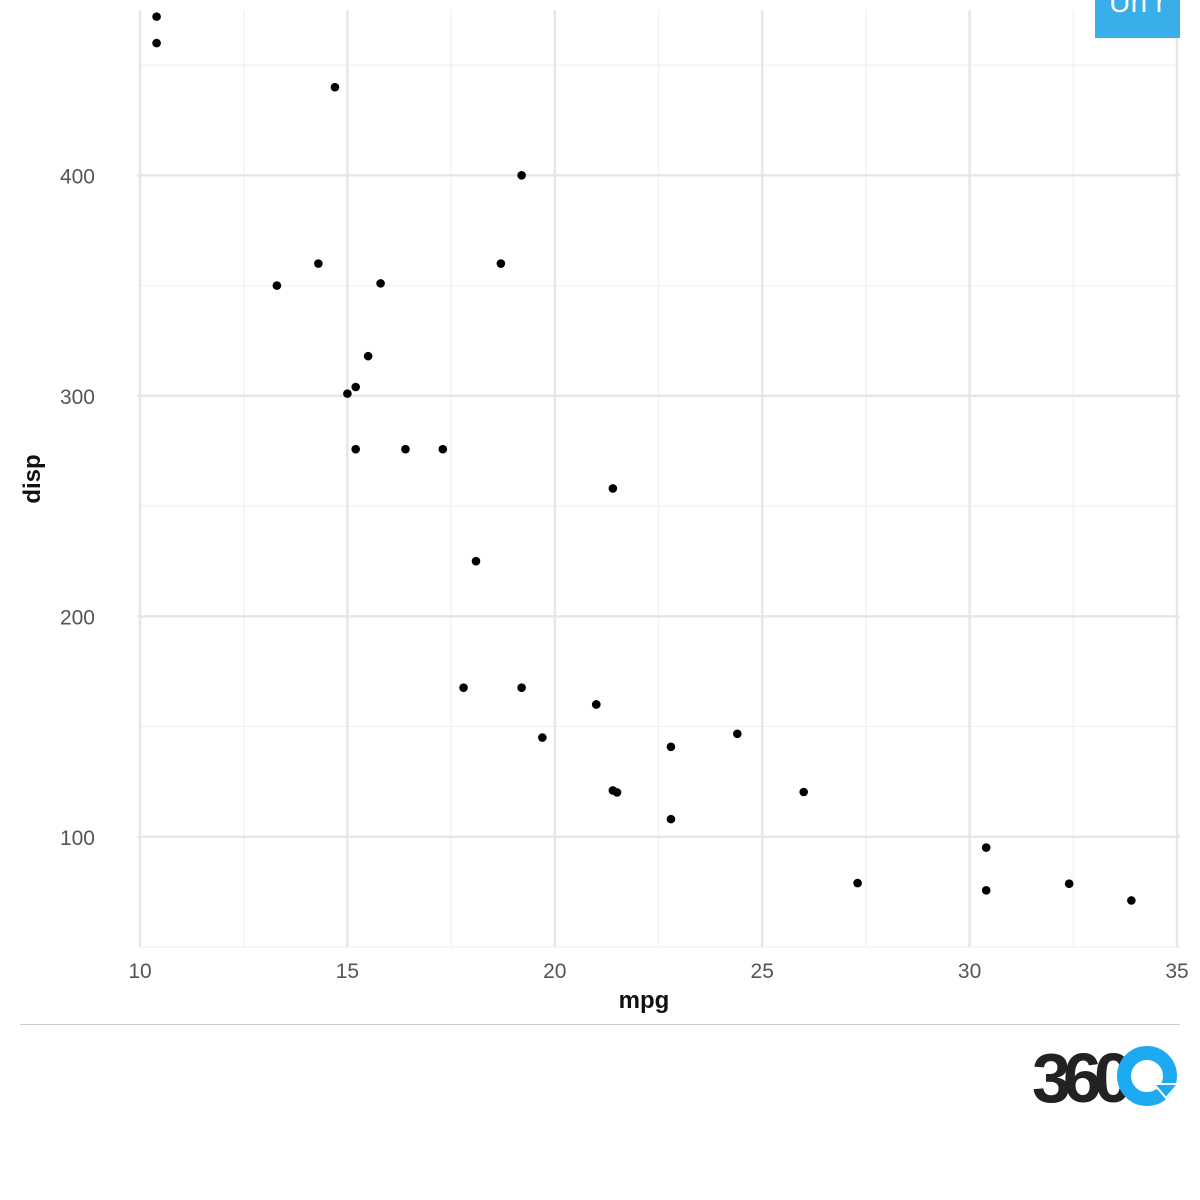 The width and height of the screenshot is (1200, 1200). What do you see at coordinates (77, 397) in the screenshot?
I see `y-tick-label: 300` at bounding box center [77, 397].